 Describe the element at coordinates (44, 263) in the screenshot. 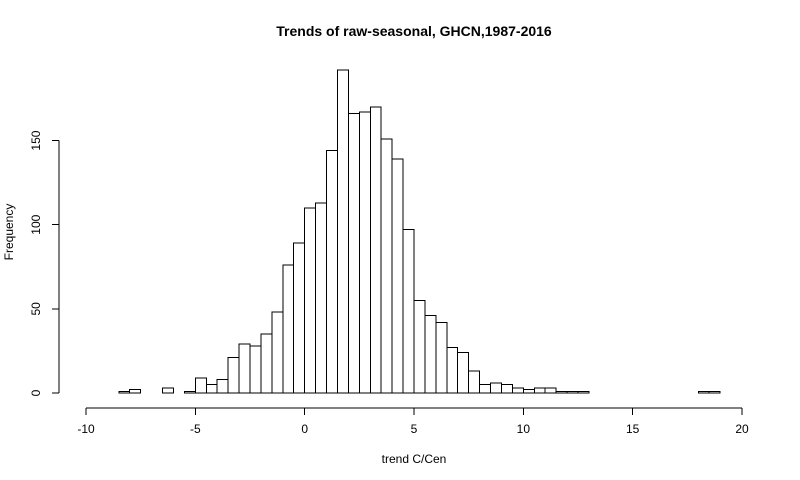

I see `y-axis: 0 50 100 150` at that location.